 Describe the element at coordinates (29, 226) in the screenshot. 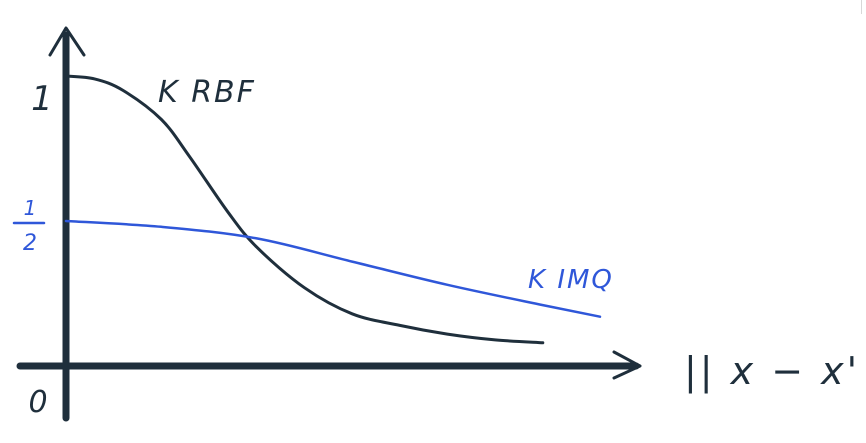

I see `y-tick-label-half: 1 2` at that location.